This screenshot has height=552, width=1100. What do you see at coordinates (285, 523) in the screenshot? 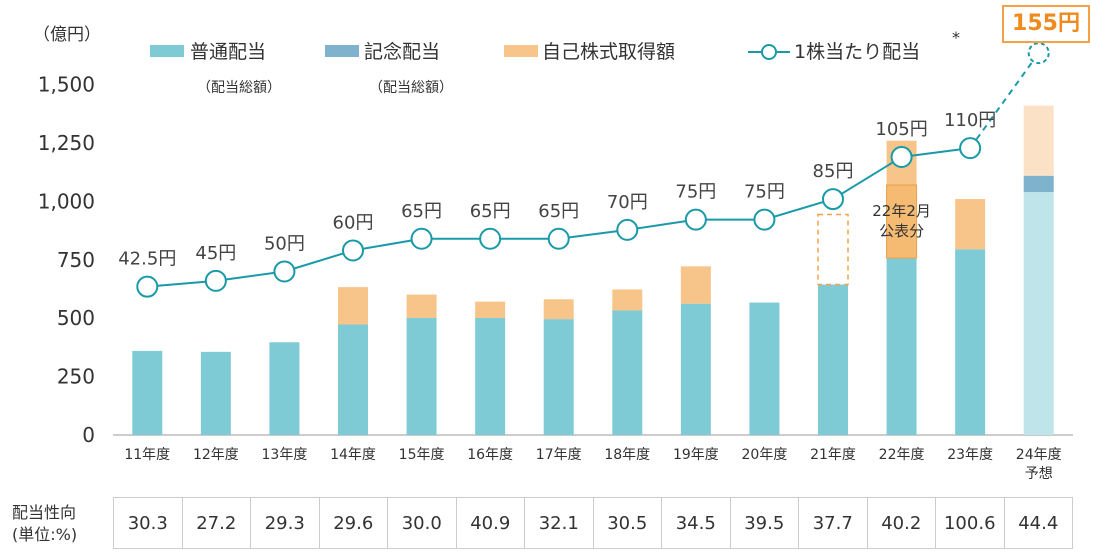
I see `payout-ratio-cell: 29.3` at bounding box center [285, 523].